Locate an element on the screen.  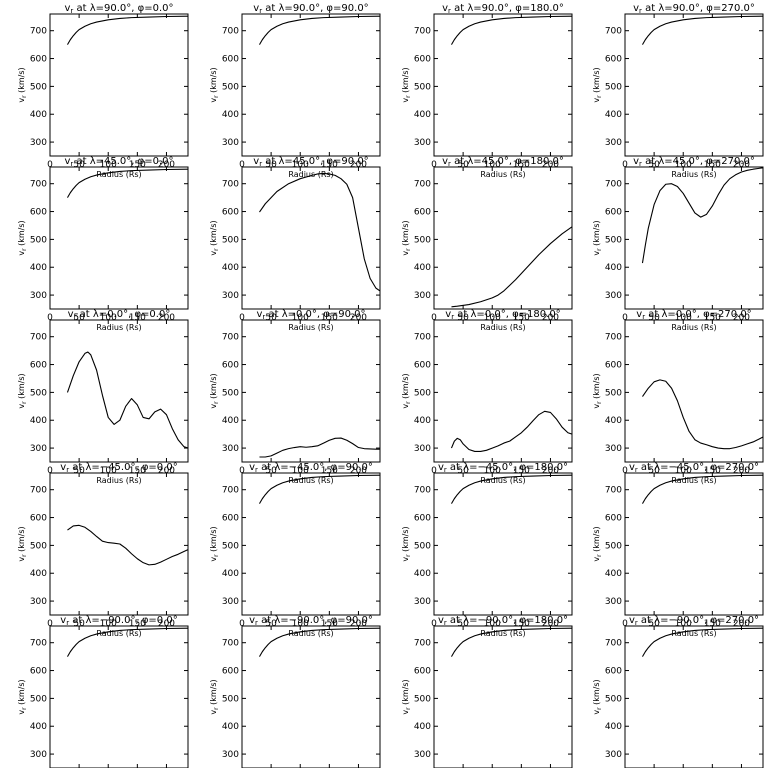
panel-12-series-line is located at coordinates (703, 414).